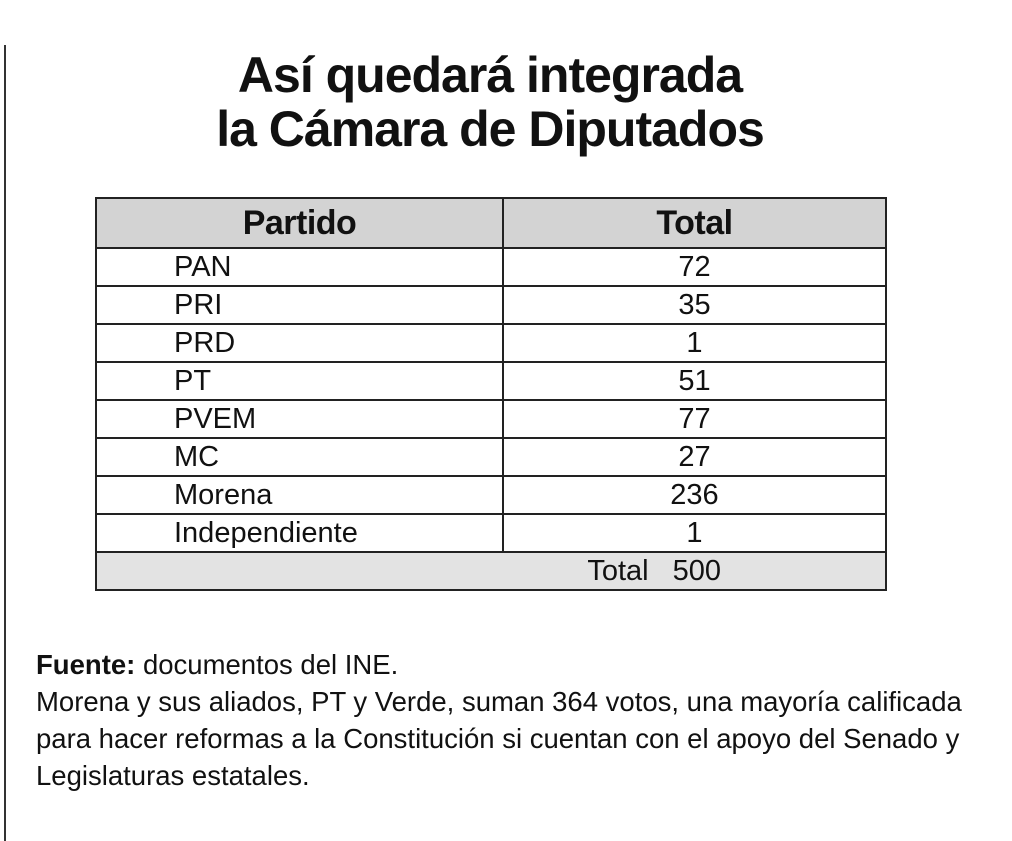  I want to click on total-cell: Total 500, so click(491, 571).